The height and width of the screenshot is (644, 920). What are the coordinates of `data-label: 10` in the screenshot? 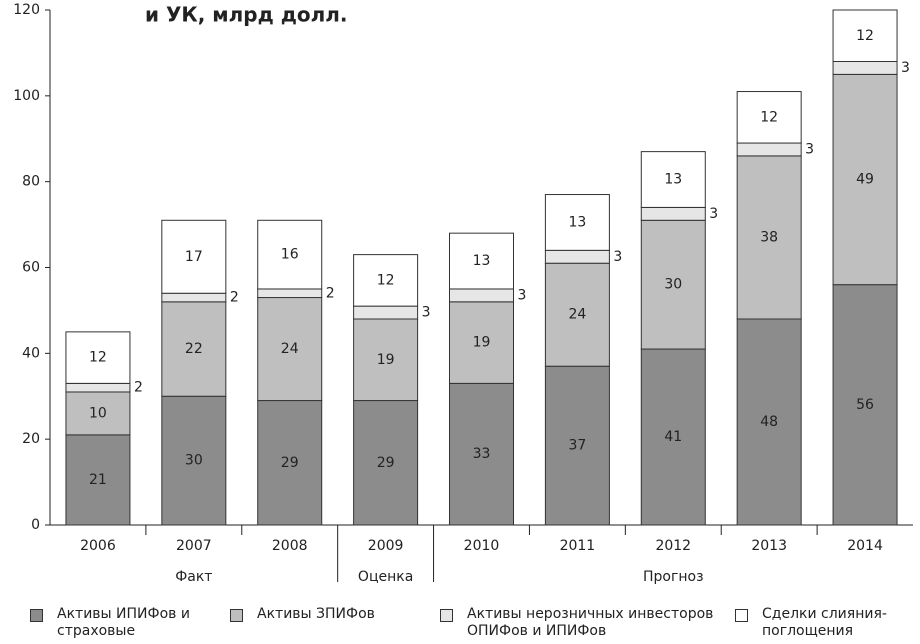 It's located at (98, 413).